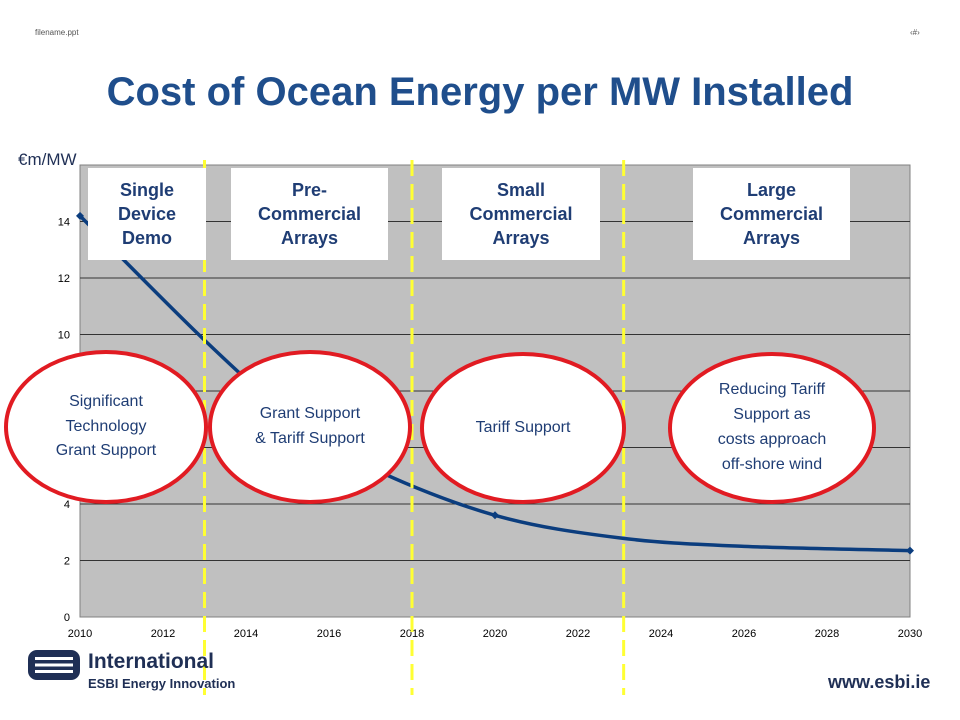  Describe the element at coordinates (67, 562) in the screenshot. I see `y-tick-label: 2` at that location.